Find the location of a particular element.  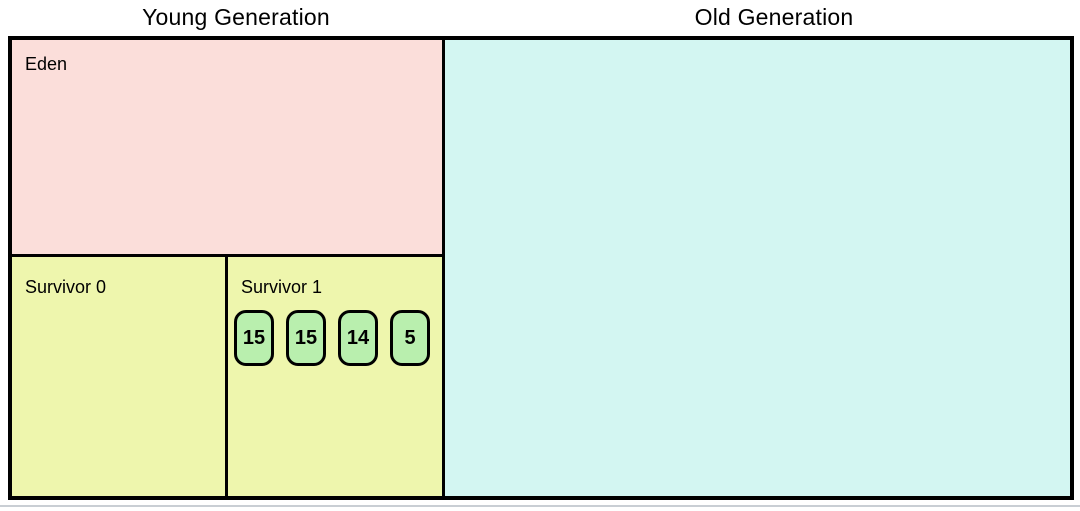

young-generation-title: Young Generation is located at coordinates (236, 17).